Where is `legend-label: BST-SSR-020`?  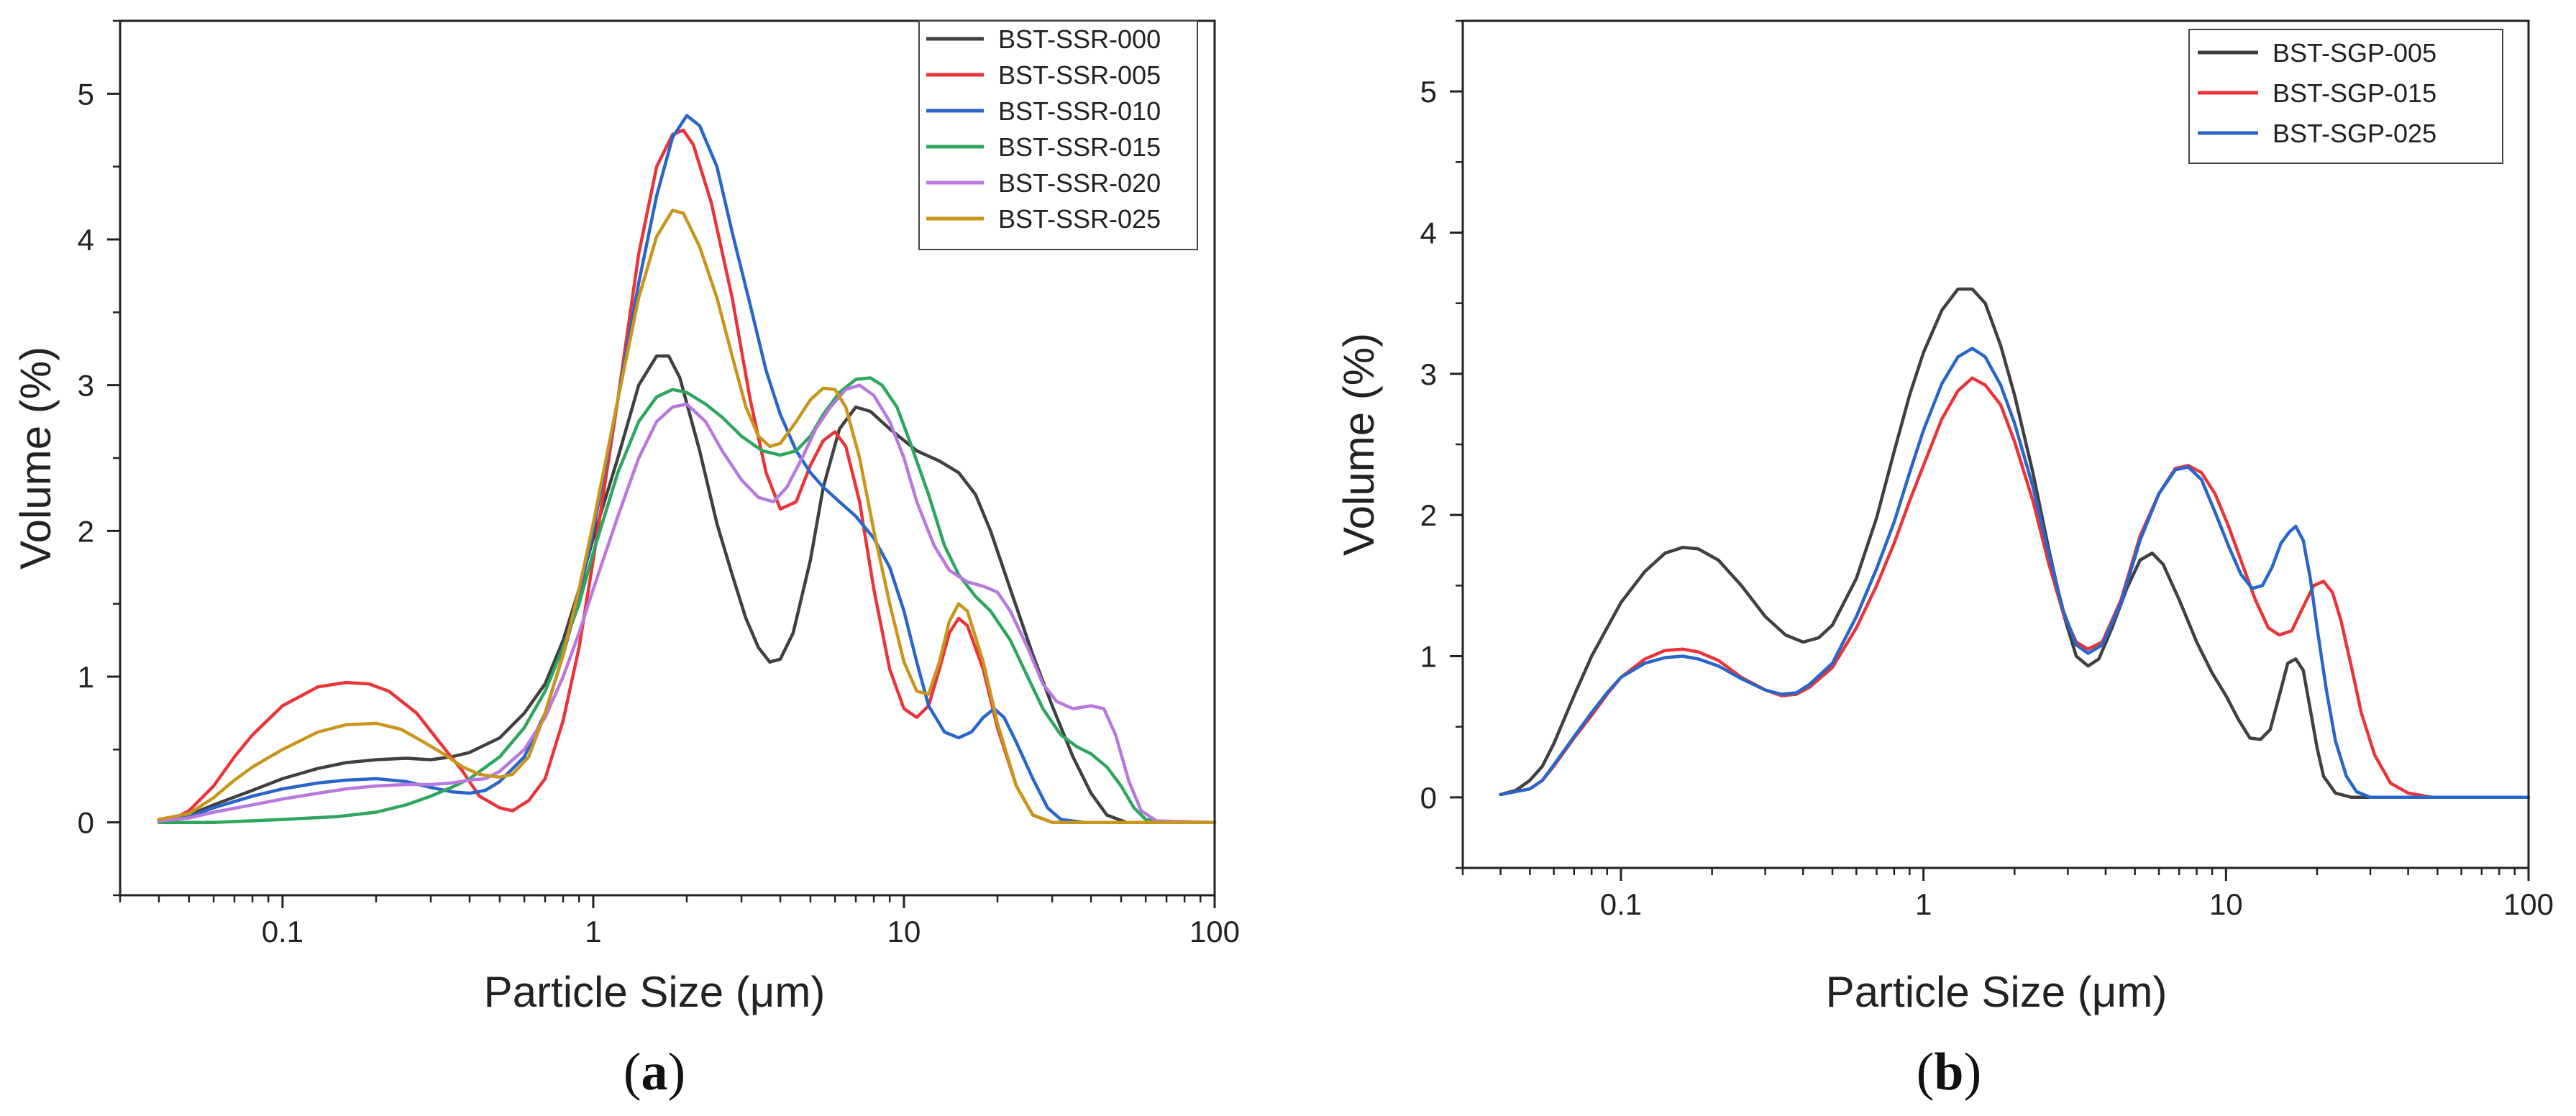 legend-label: BST-SSR-020 is located at coordinates (1079, 183).